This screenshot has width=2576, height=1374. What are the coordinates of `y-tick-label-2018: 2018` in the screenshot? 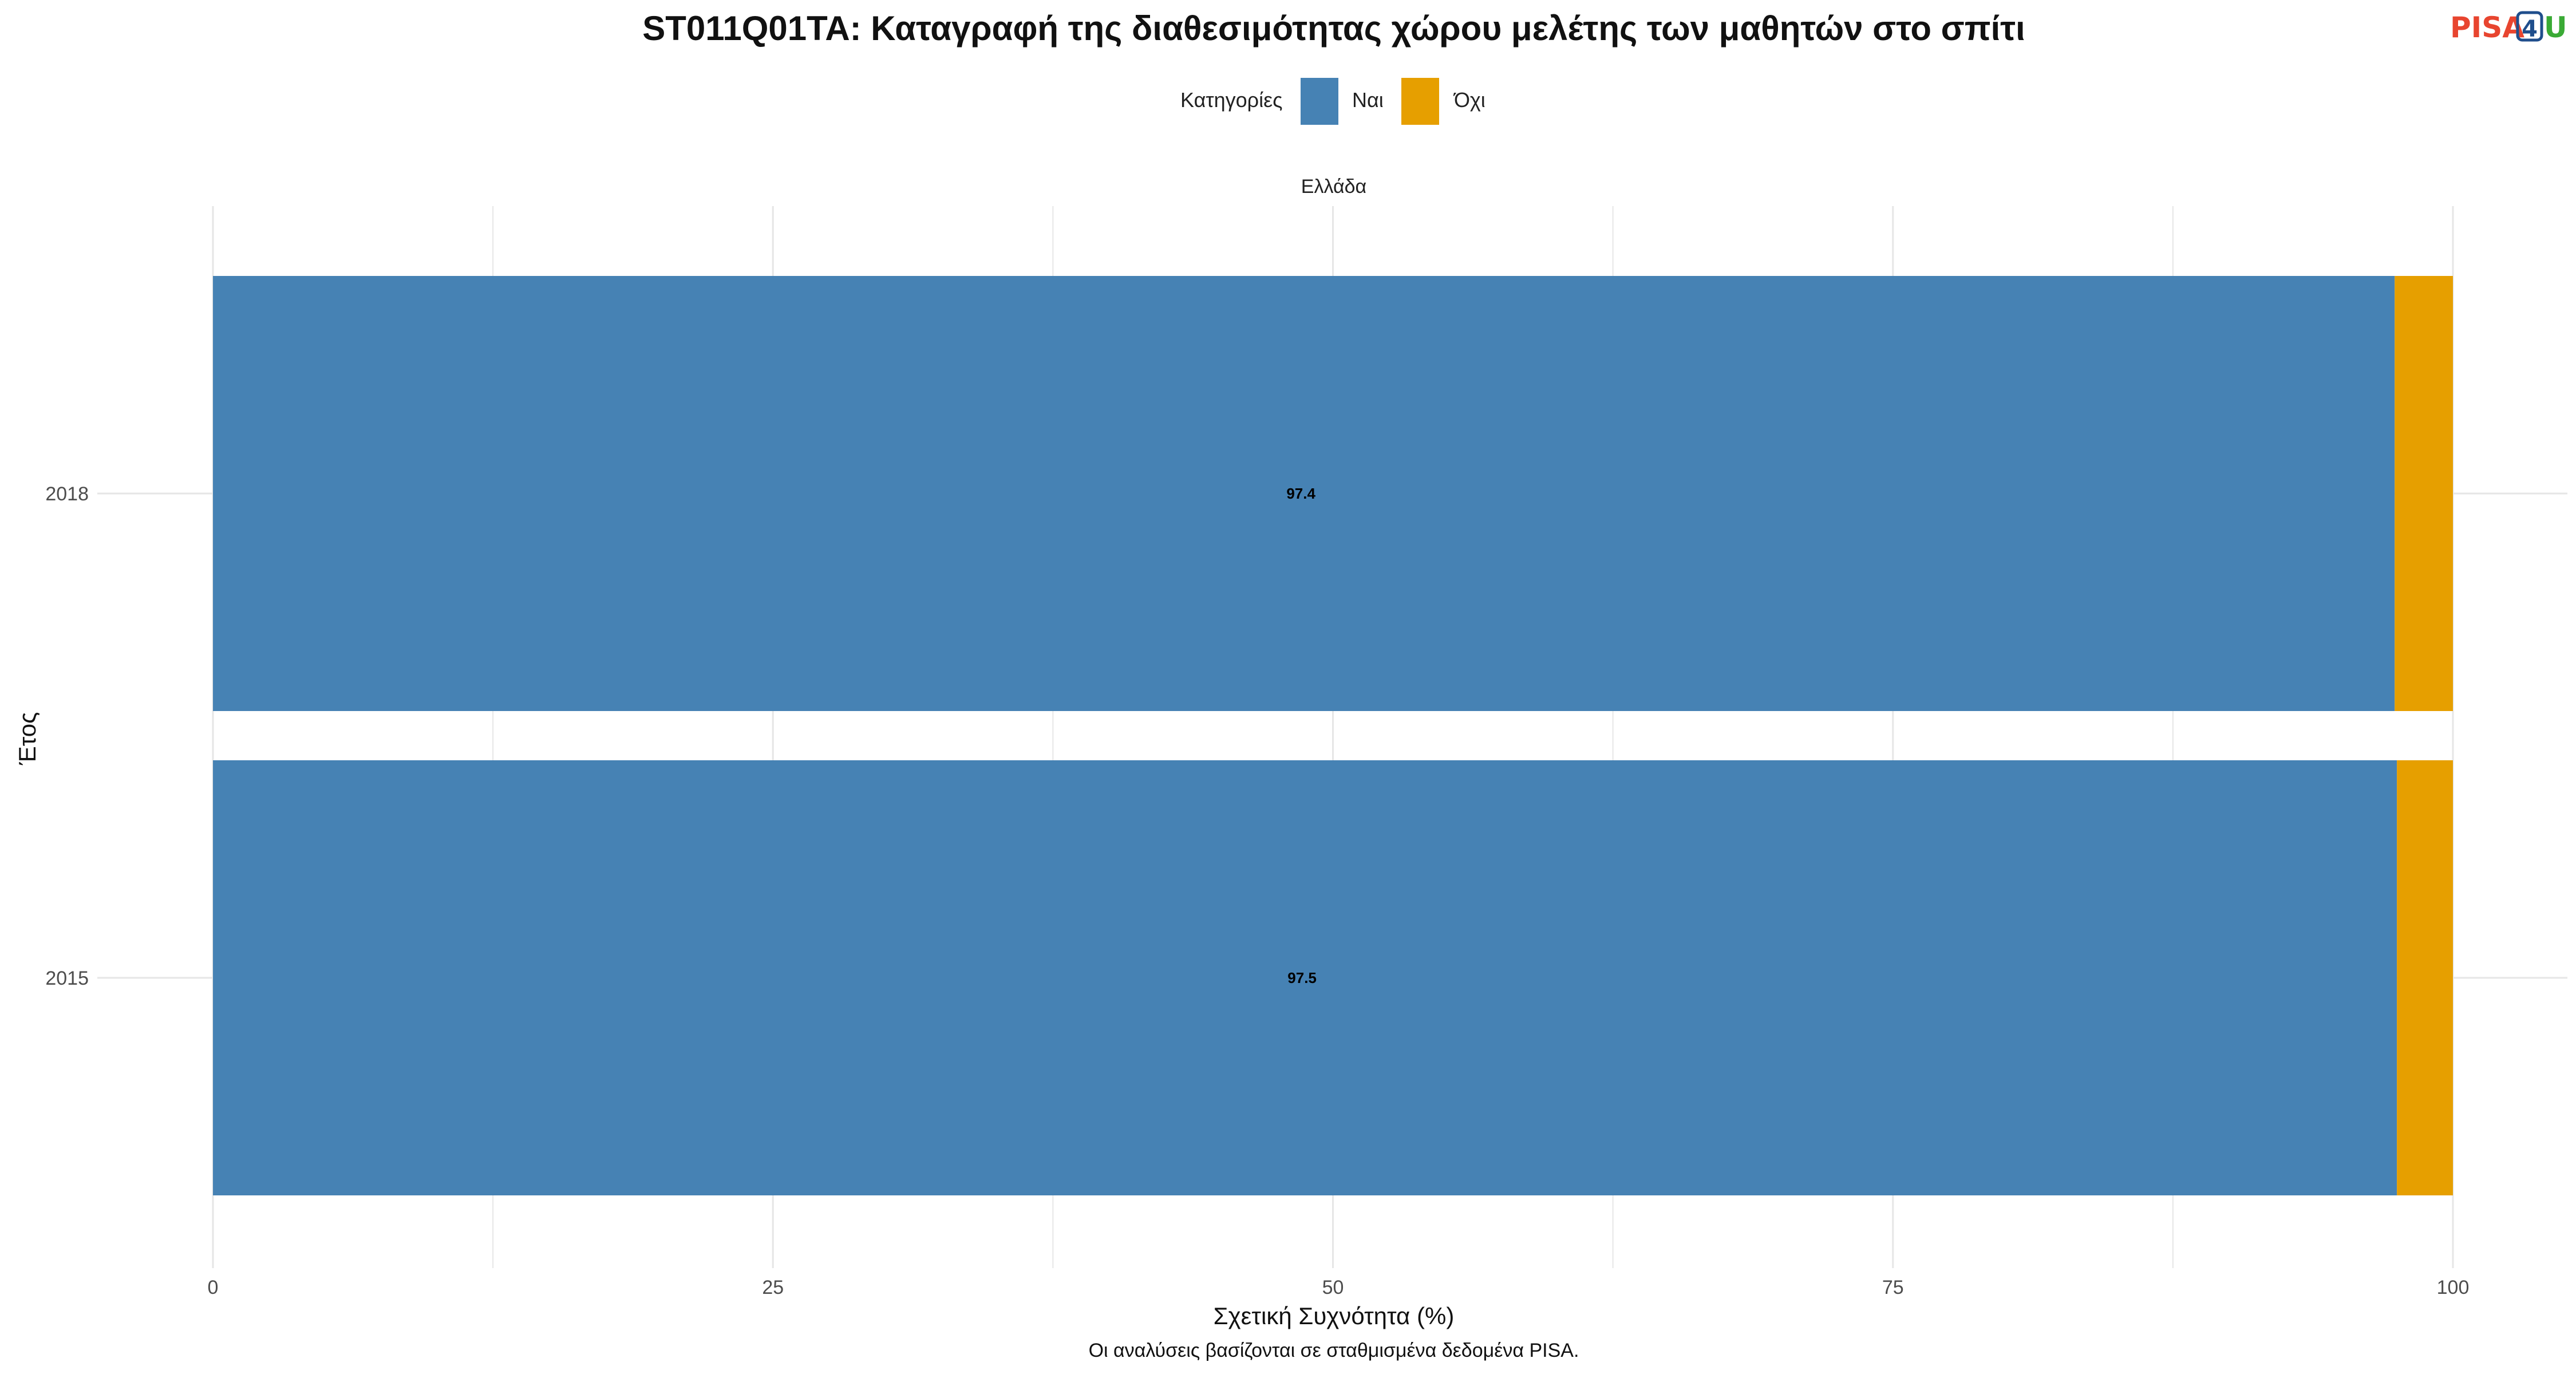 It's located at (67, 494).